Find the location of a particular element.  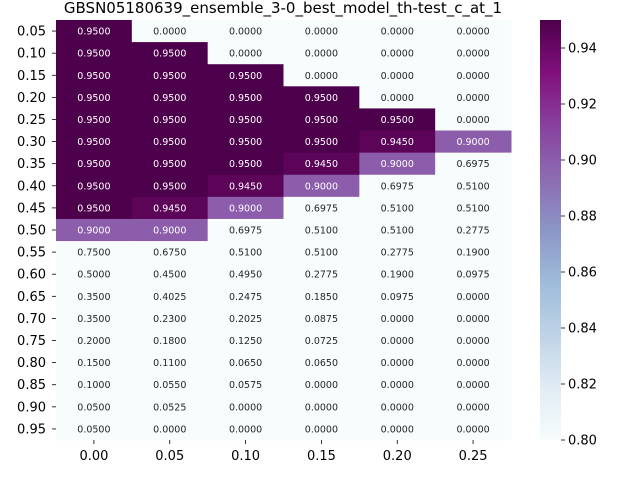

y-tick-label: 0.60 is located at coordinates (31, 275).